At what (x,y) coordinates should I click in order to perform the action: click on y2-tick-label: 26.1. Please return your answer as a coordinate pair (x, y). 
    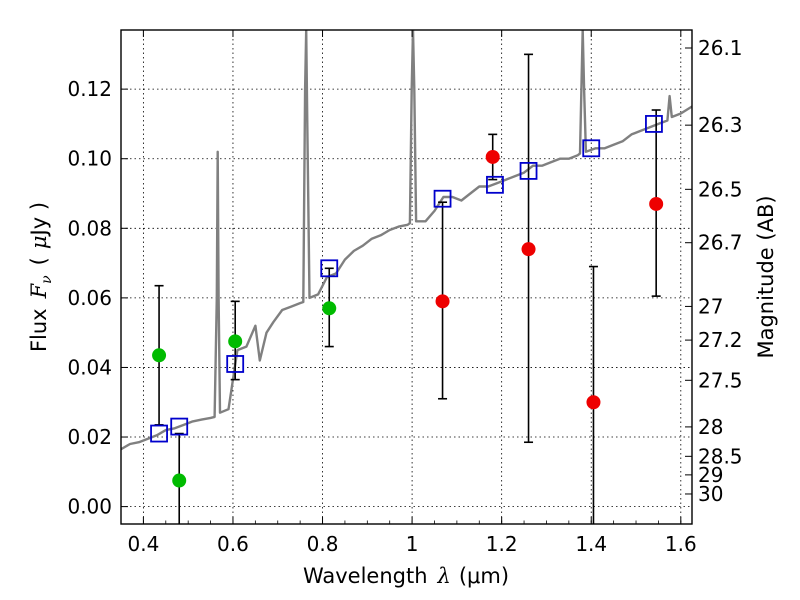
    Looking at the image, I should click on (720, 48).